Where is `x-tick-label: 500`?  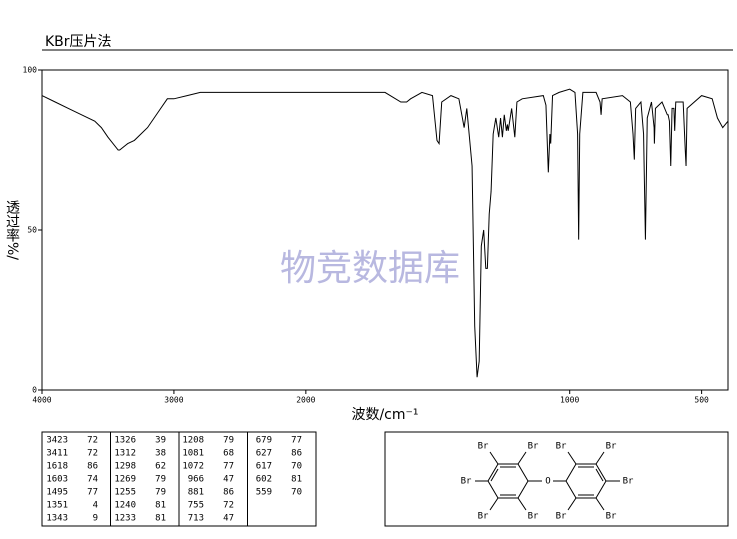 x-tick-label: 500 is located at coordinates (701, 400).